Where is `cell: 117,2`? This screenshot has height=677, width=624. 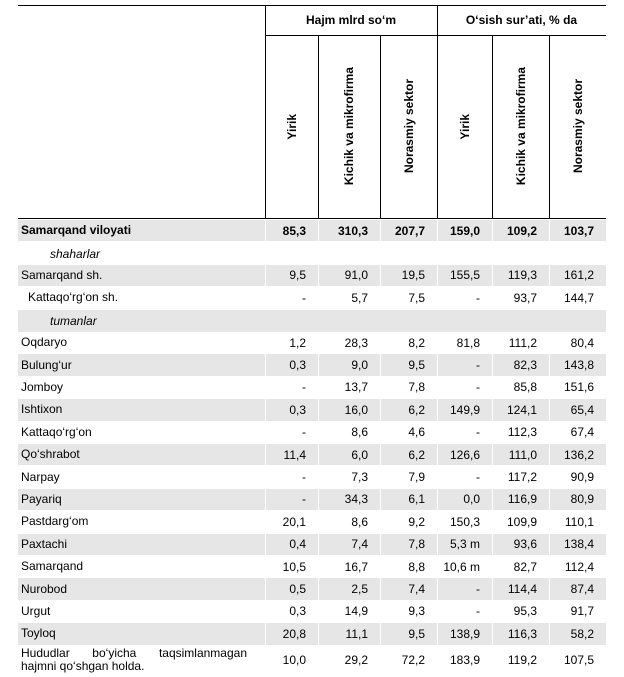
cell: 117,2 is located at coordinates (520, 477).